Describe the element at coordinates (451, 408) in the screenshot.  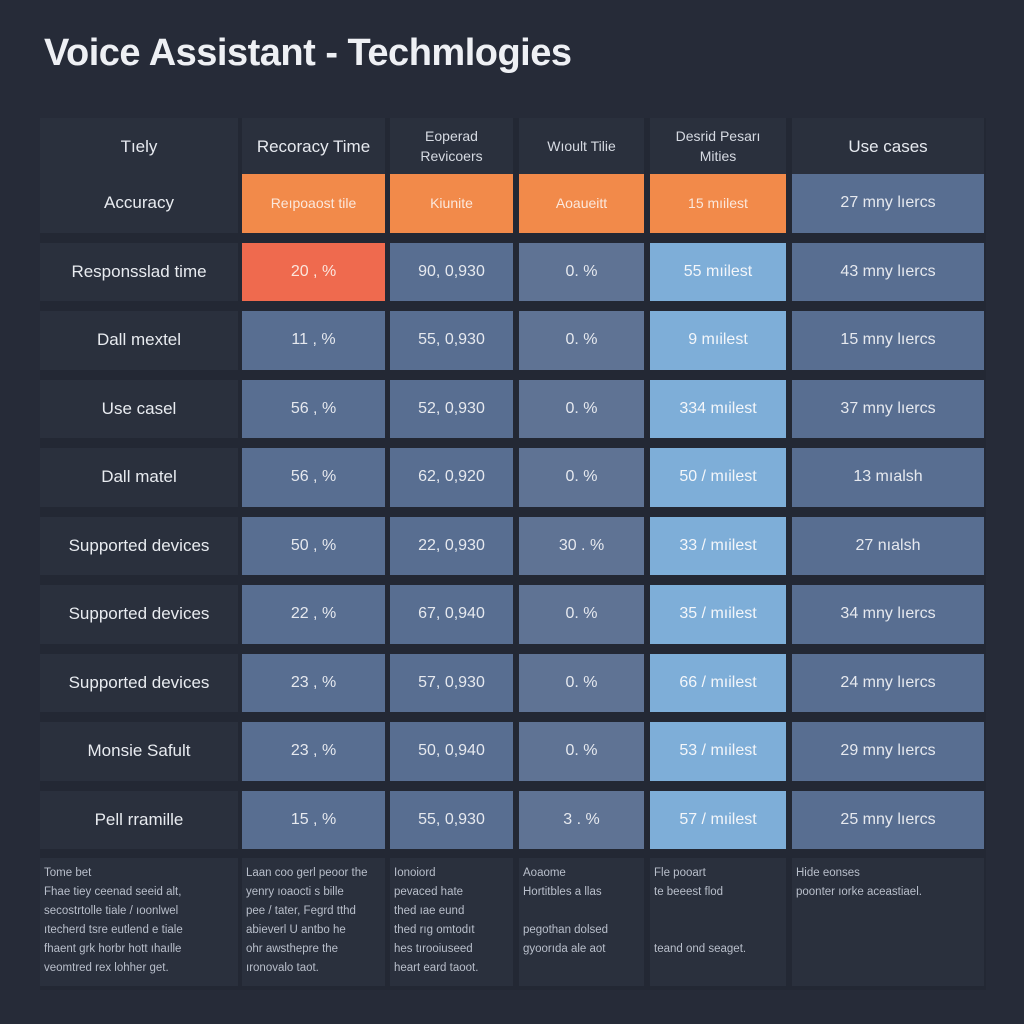
I see `table-cell: 52, 0,930` at that location.